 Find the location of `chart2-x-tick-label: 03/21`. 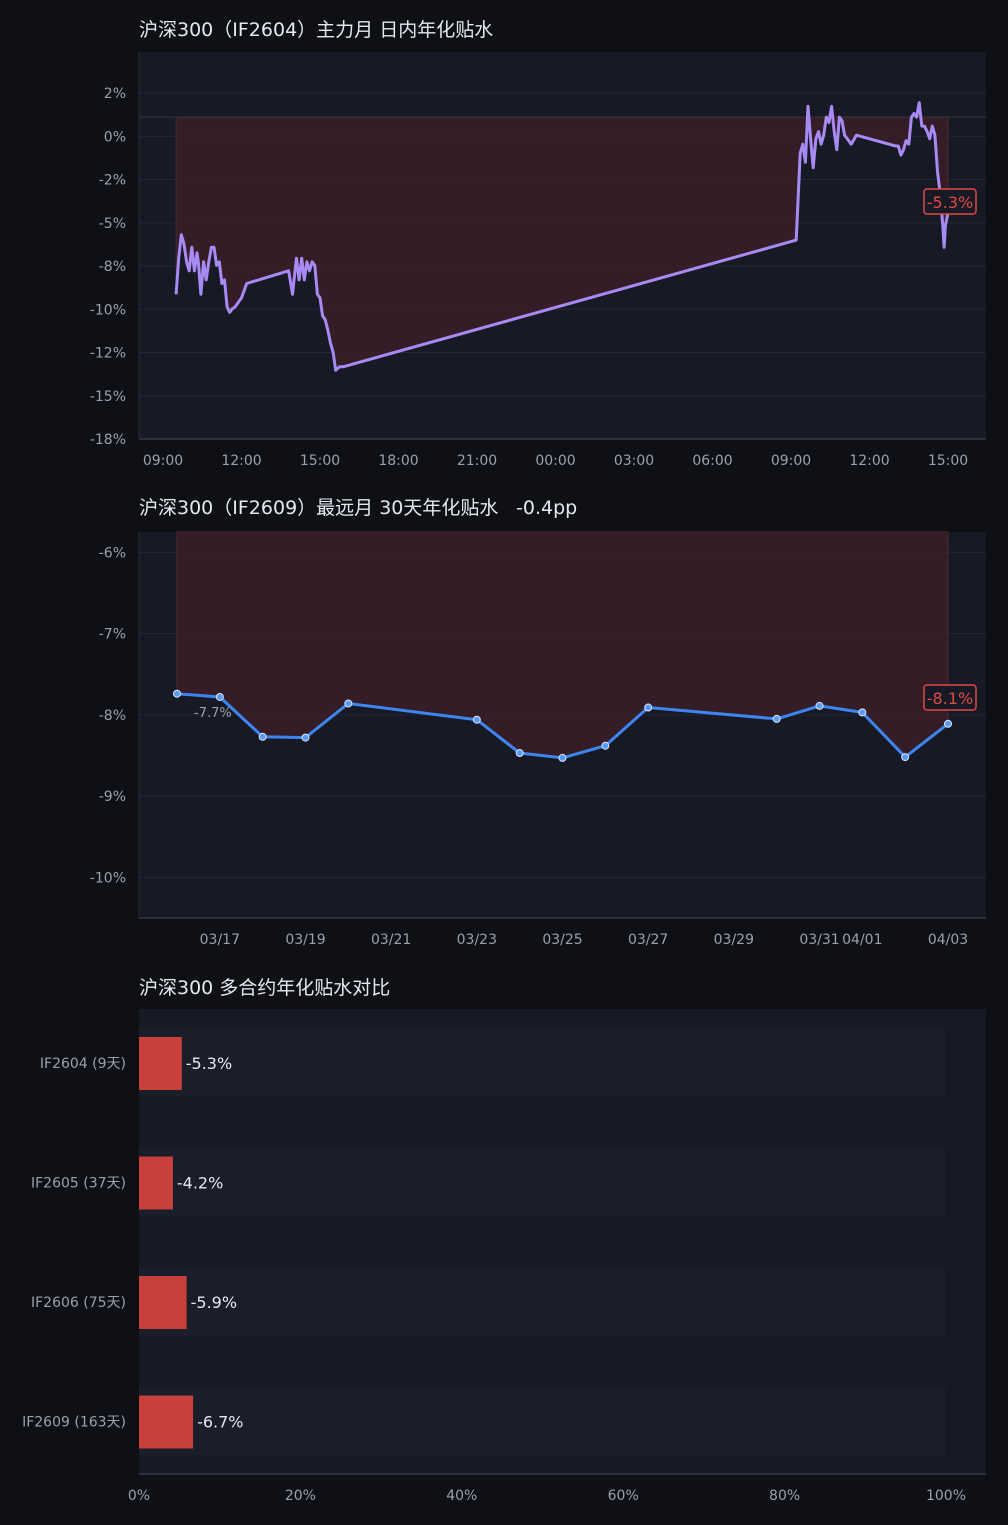

chart2-x-tick-label: 03/21 is located at coordinates (391, 940).